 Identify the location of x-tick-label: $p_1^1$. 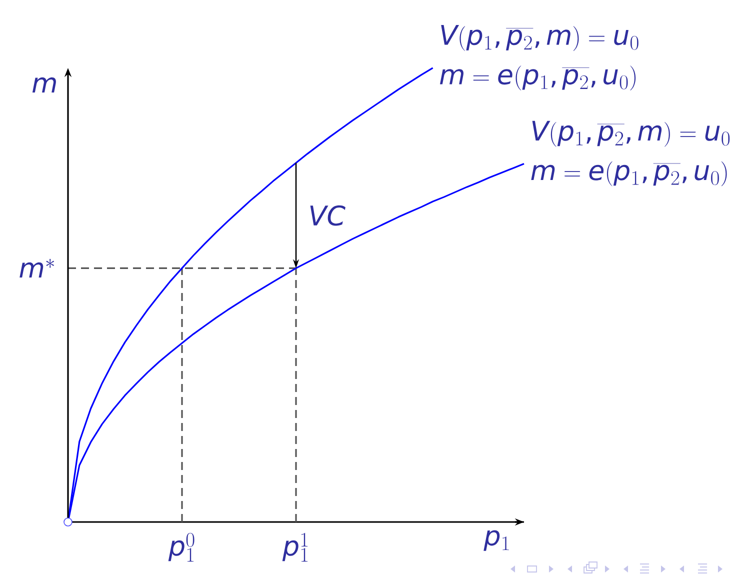
(295, 547).